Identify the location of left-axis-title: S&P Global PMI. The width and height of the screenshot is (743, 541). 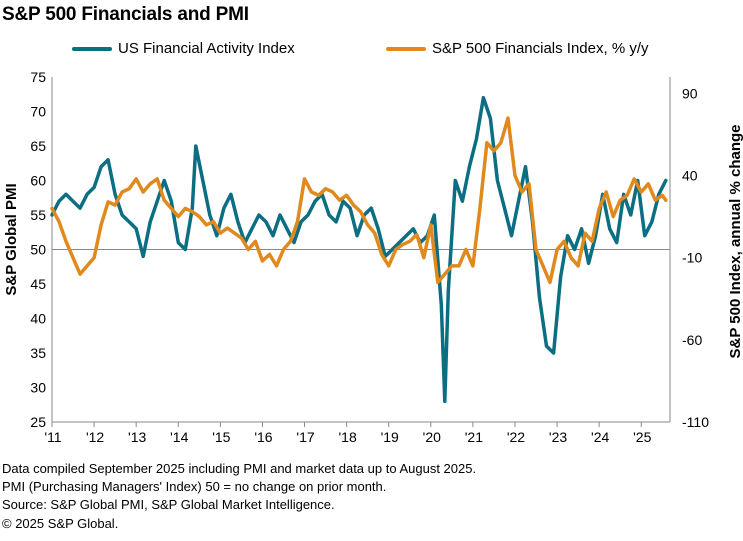
(11, 239).